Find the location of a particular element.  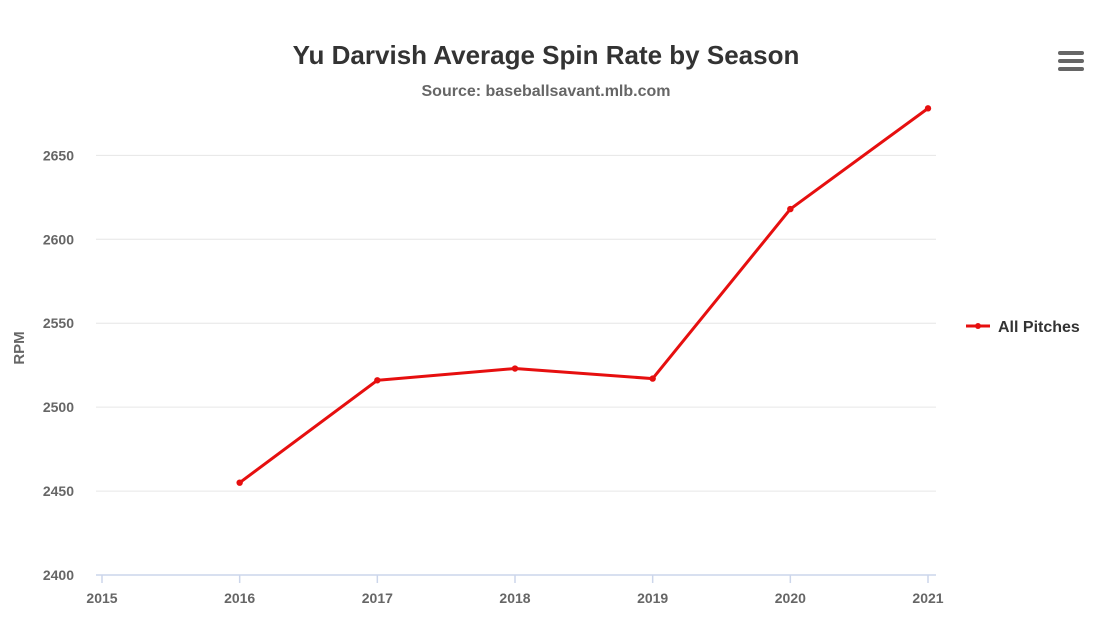

y-tick-label: 2600 is located at coordinates (58, 239).